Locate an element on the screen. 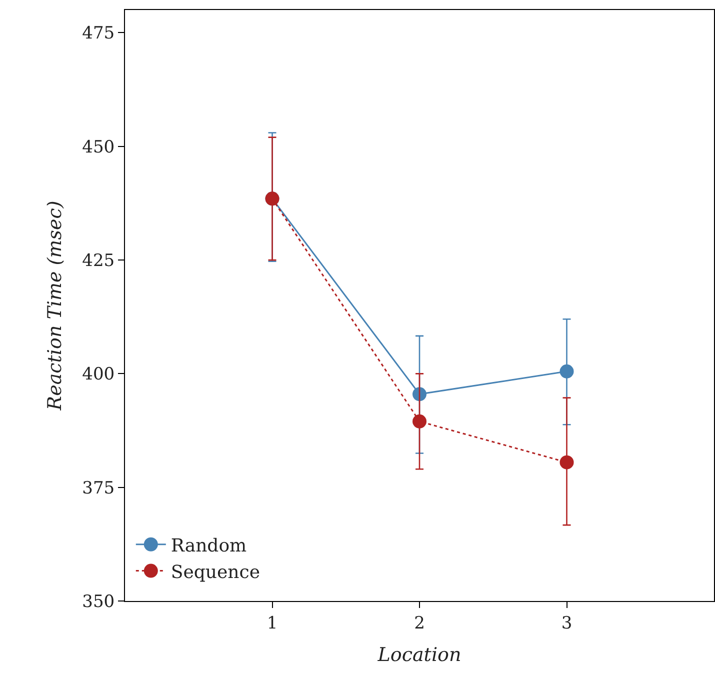  y-tick-label: 350 is located at coordinates (98, 602).